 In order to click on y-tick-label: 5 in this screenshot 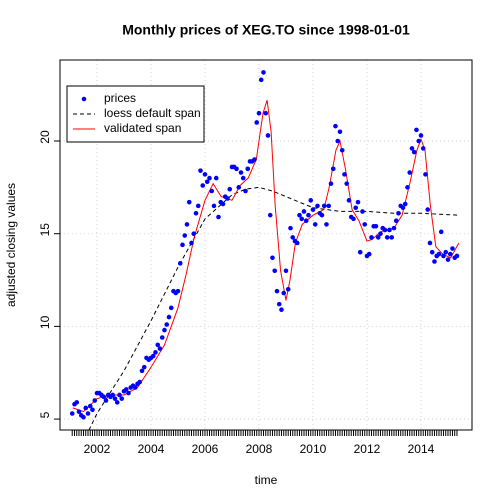, I will do `click(45, 414)`.